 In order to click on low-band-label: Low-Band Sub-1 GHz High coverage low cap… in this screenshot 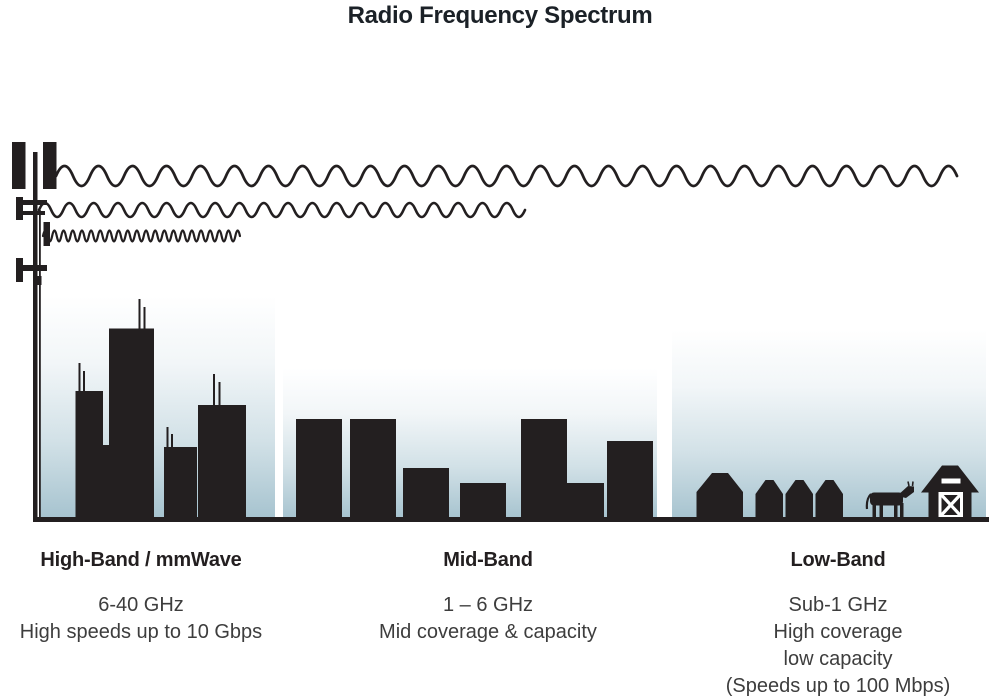, I will do `click(838, 624)`.